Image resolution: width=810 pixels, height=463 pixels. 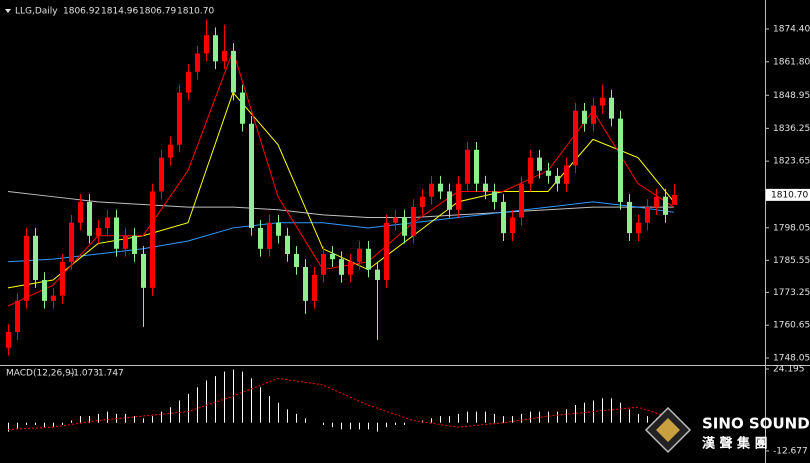 I want to click on dropdown-icon, so click(x=8, y=11).